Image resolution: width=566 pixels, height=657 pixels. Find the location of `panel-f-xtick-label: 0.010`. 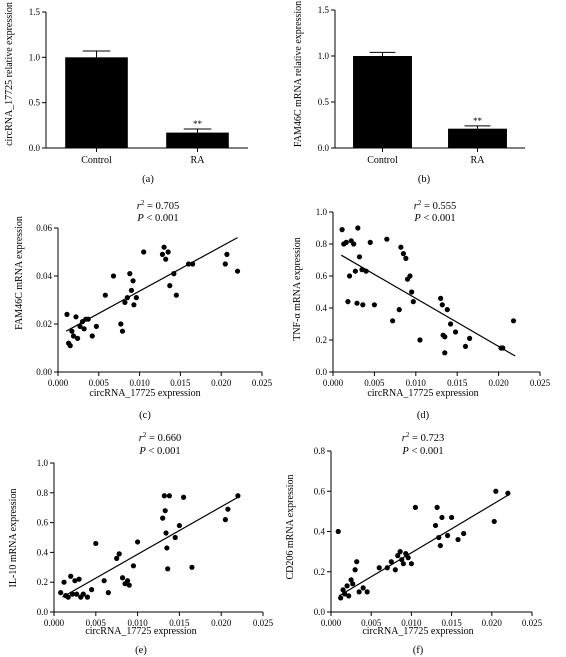

panel-f-xtick-label: 0.010 is located at coordinates (411, 623).